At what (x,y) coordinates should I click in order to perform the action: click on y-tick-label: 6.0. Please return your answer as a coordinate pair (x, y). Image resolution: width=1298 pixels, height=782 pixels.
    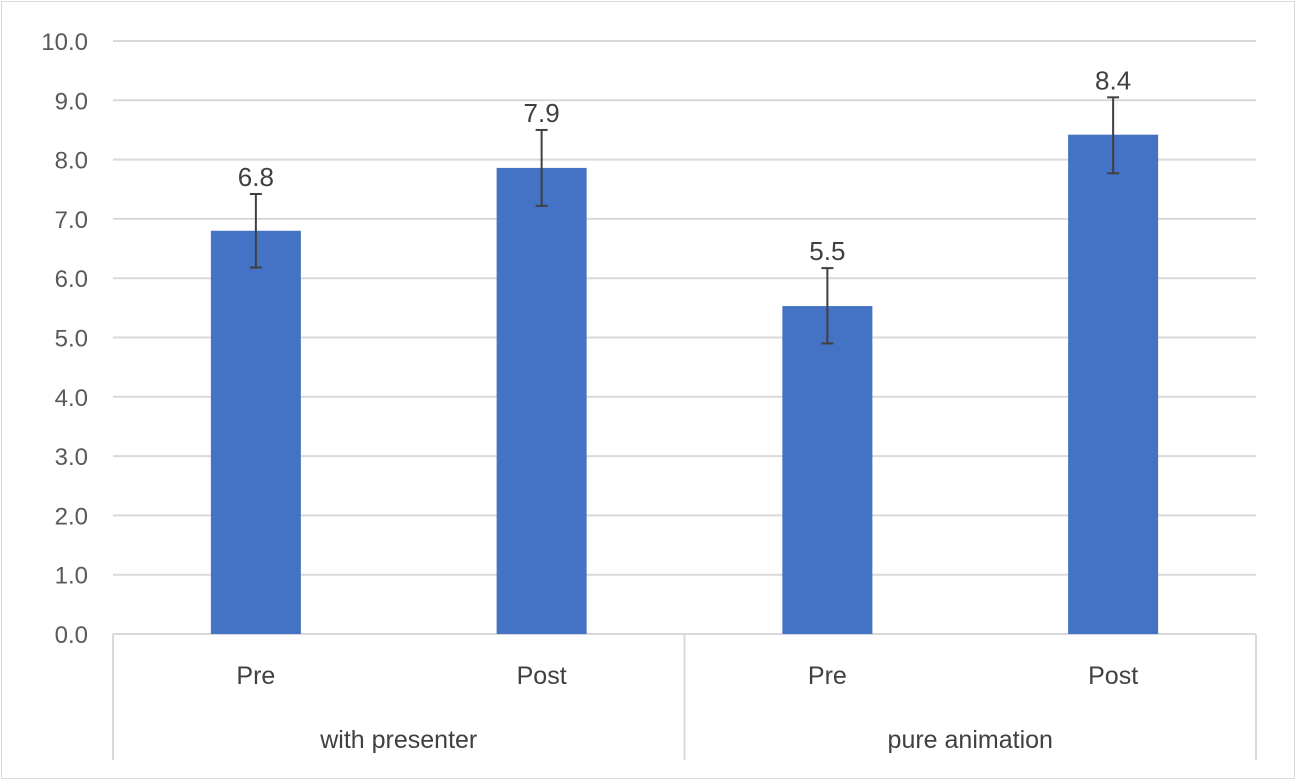
    Looking at the image, I should click on (71, 279).